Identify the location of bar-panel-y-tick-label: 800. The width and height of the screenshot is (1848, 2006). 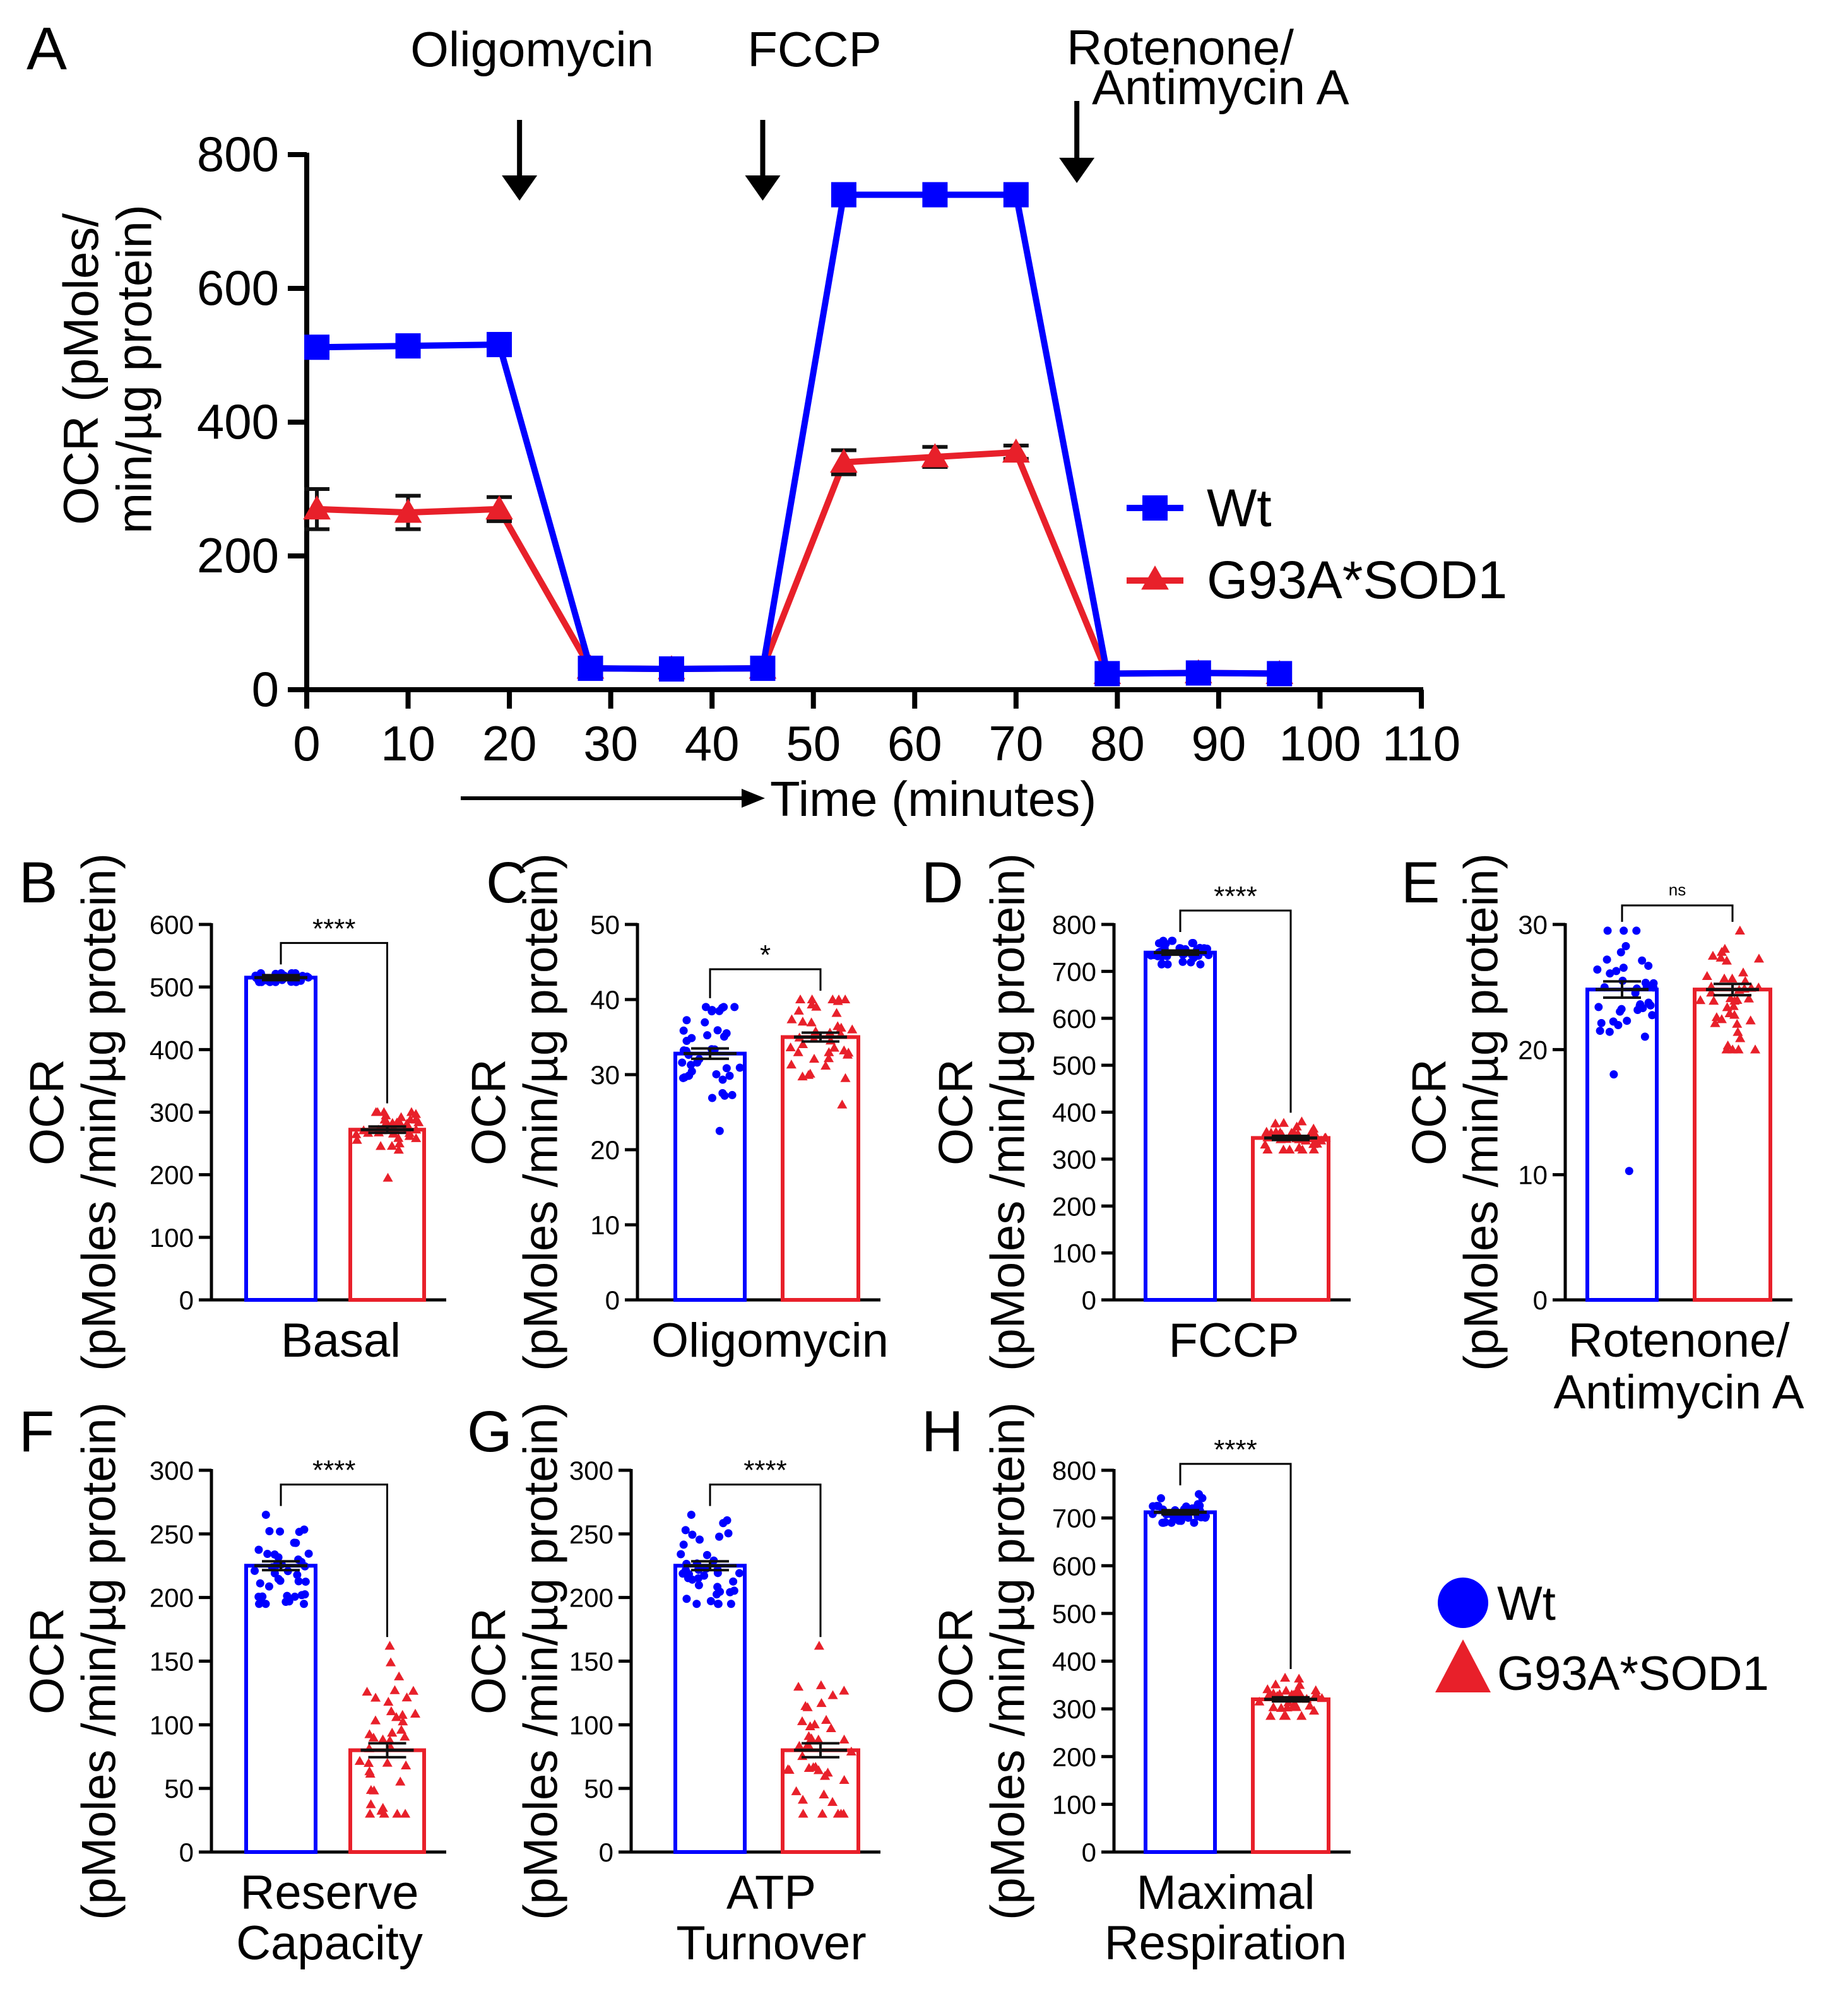
(1074, 925).